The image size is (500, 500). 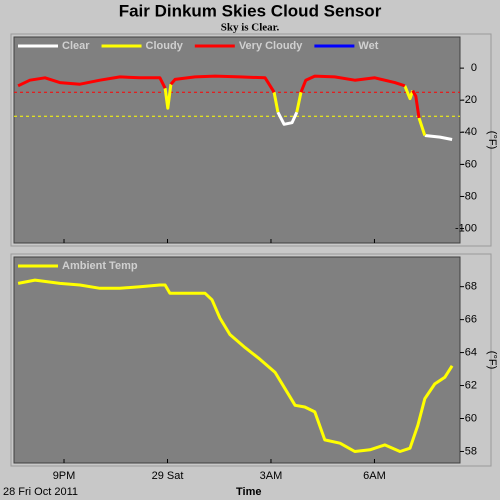 What do you see at coordinates (76, 46) in the screenshot?
I see `legend-label: Clear` at bounding box center [76, 46].